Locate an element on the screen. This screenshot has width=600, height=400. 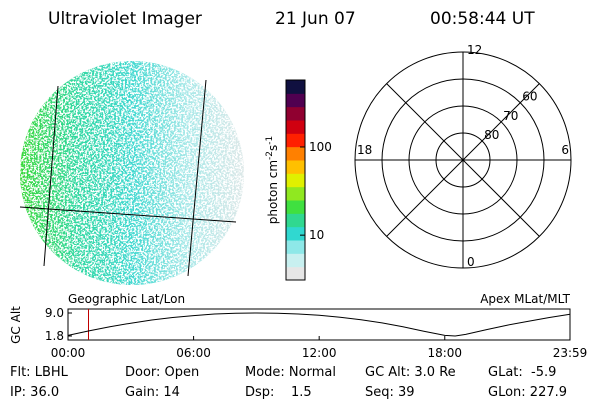
orbit-plot: 9.0 1.8 00:00 06:00 12:00 18:00 23:59 is located at coordinates (316, 333).